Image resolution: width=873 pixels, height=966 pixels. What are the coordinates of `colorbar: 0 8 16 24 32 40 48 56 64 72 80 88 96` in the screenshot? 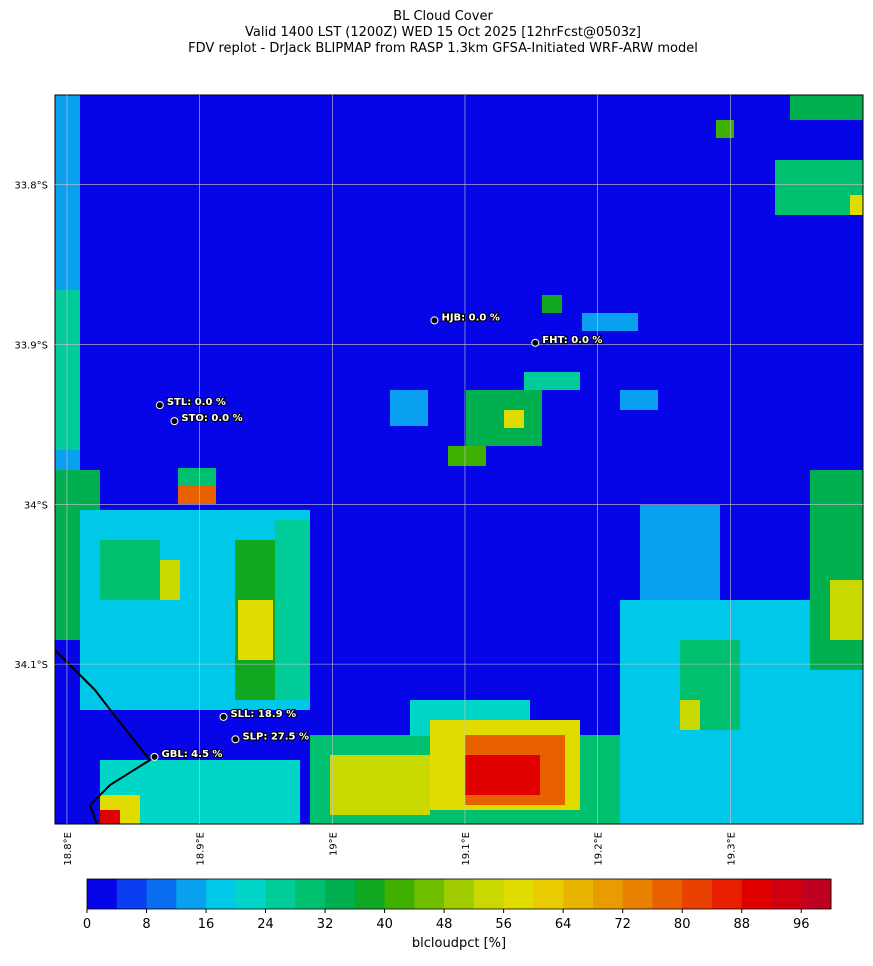 It's located at (457, 905).